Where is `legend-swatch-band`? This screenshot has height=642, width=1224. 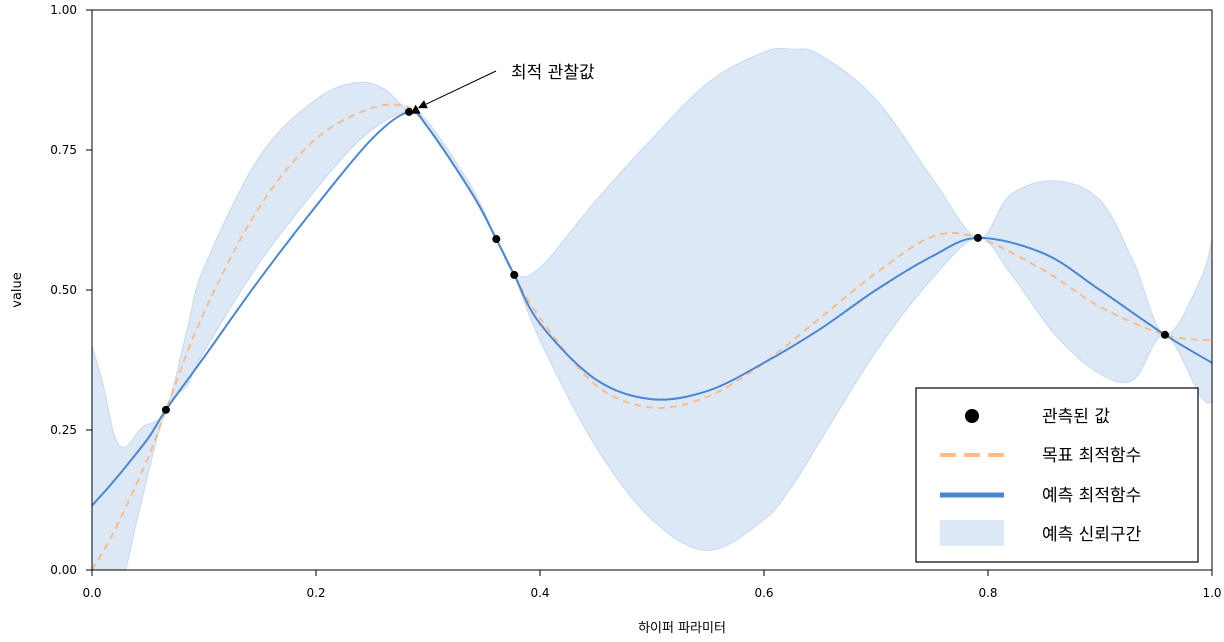
legend-swatch-band is located at coordinates (972, 533).